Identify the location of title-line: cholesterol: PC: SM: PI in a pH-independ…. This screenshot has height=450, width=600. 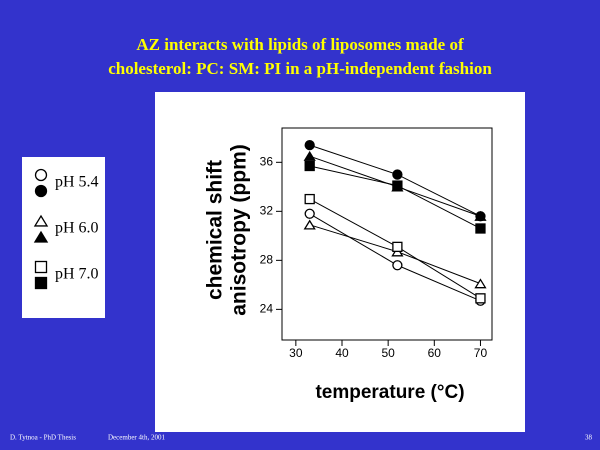
(300, 68).